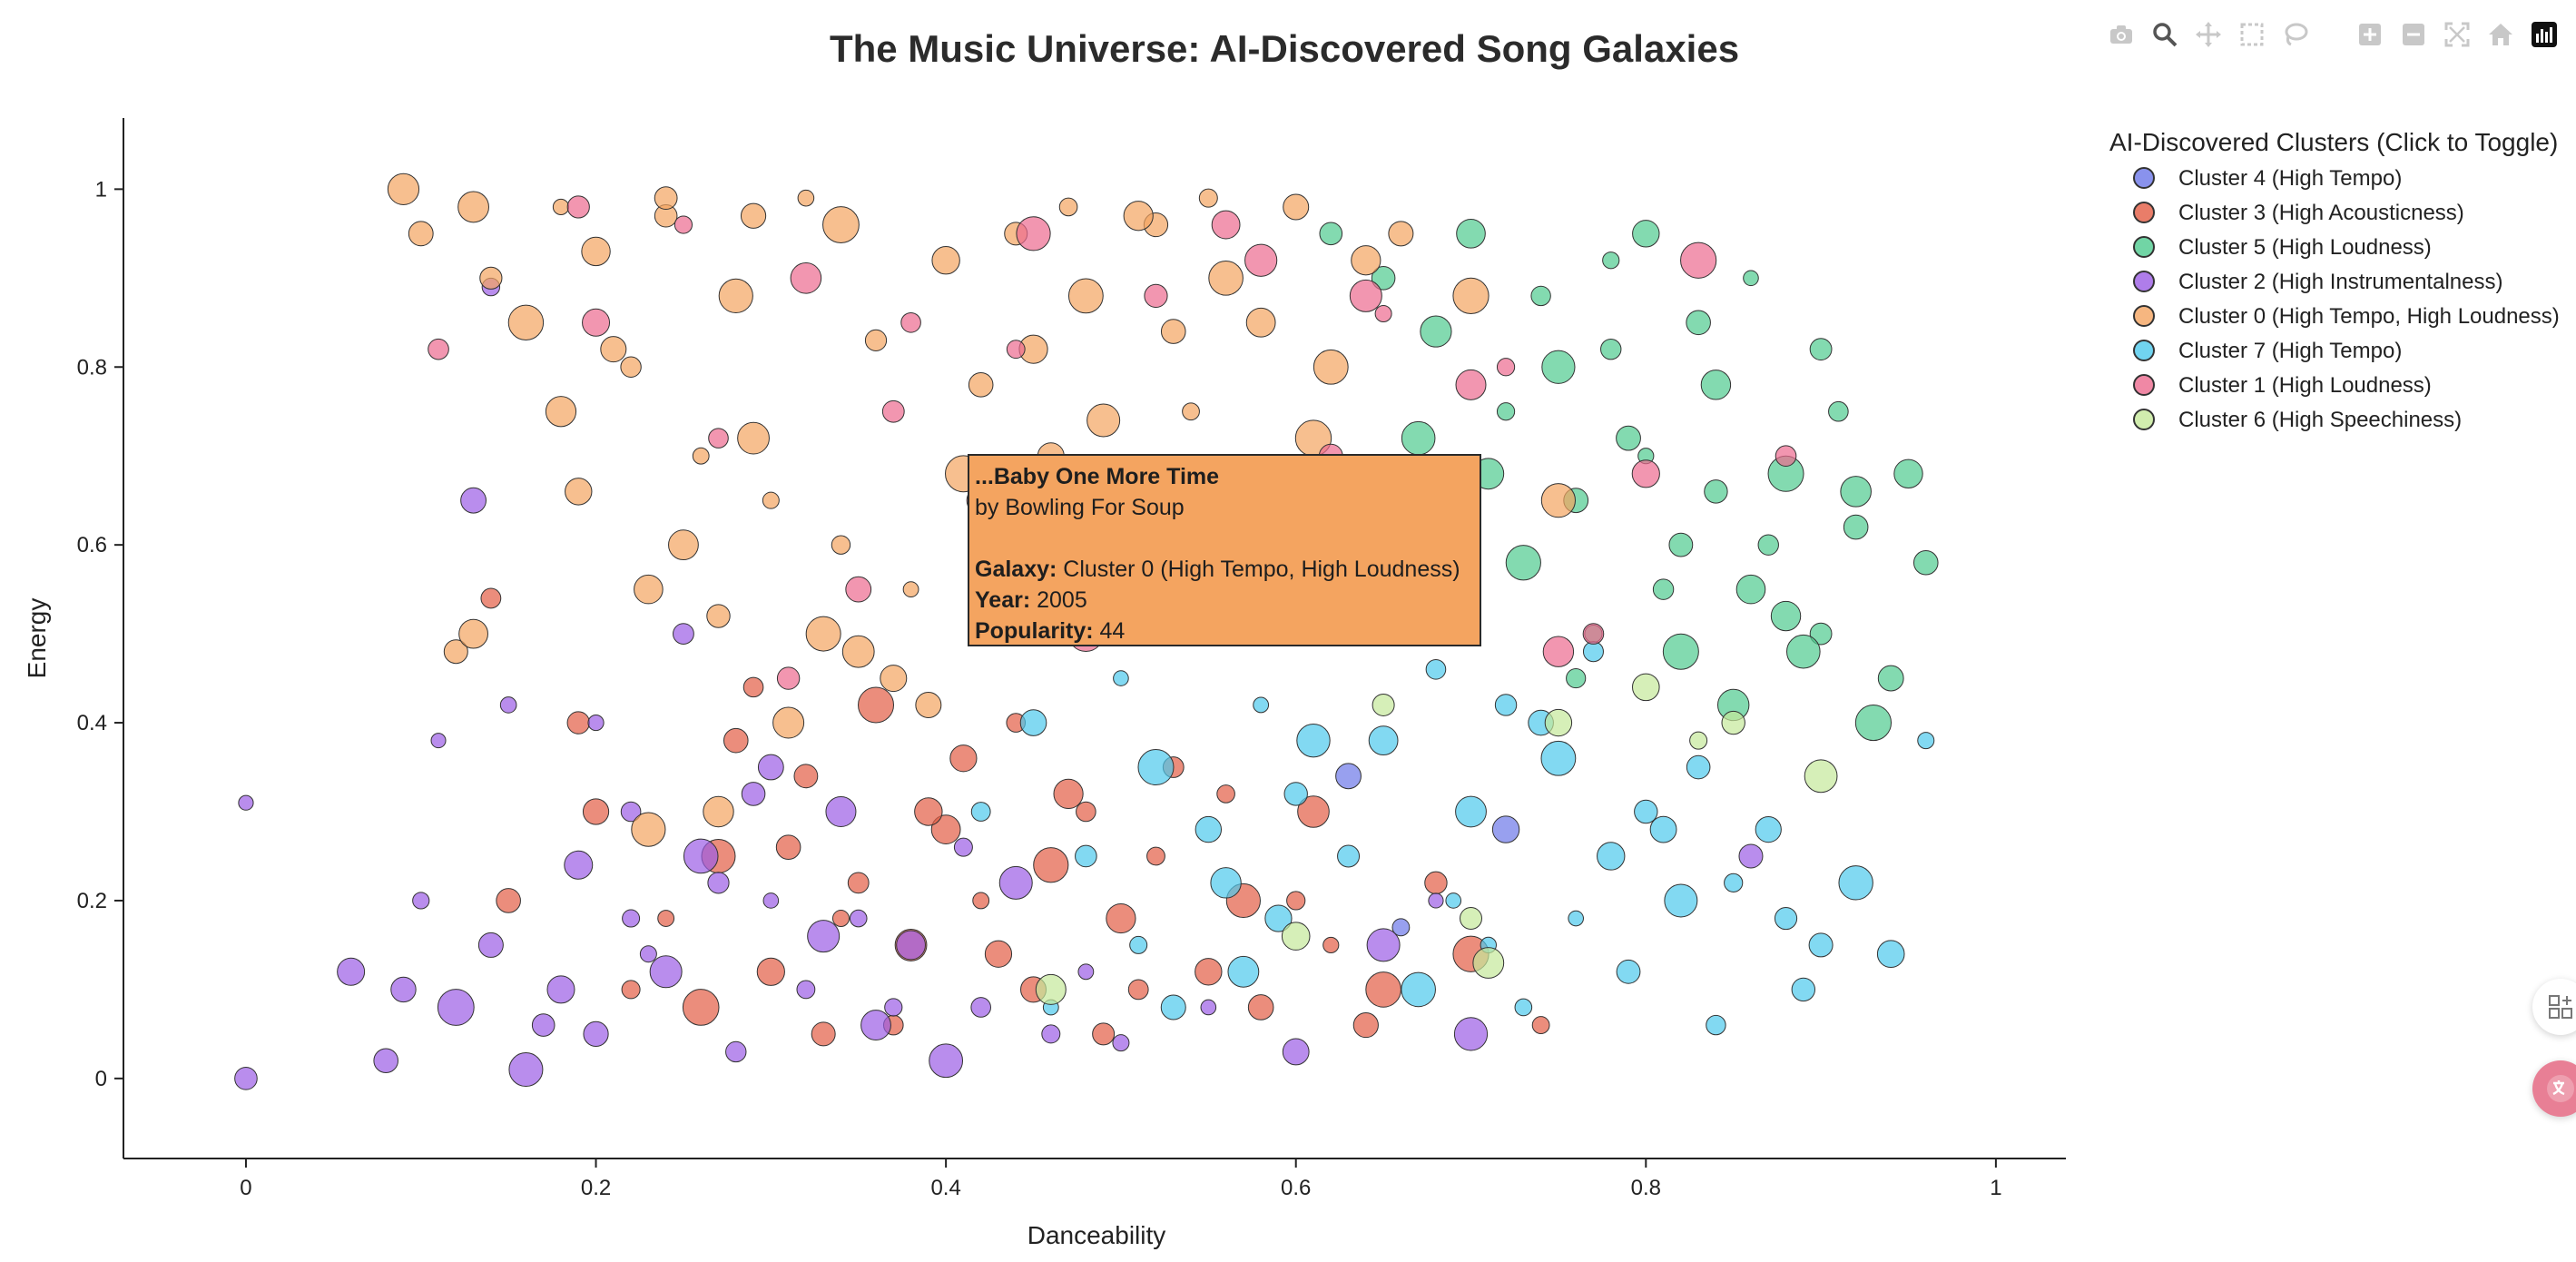 This screenshot has height=1262, width=2576. Describe the element at coordinates (2121, 34) in the screenshot. I see `camera-icon` at that location.